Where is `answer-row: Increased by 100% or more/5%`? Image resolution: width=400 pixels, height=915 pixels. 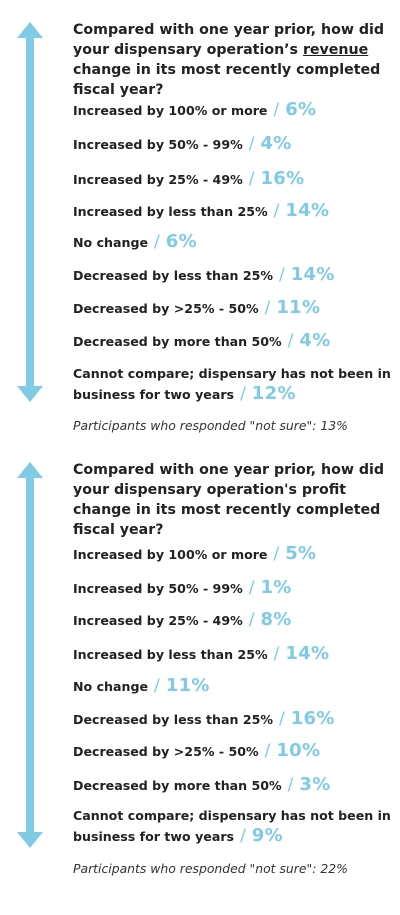
answer-row: Increased by 100% or more/5% is located at coordinates (195, 554).